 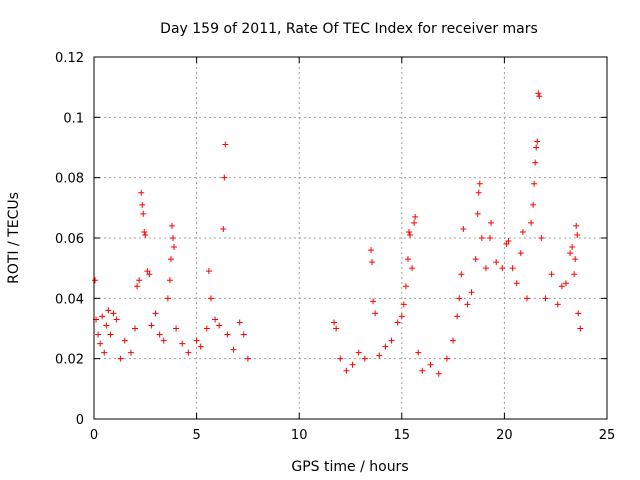 What do you see at coordinates (94, 435) in the screenshot?
I see `x-tick-label: 0` at bounding box center [94, 435].